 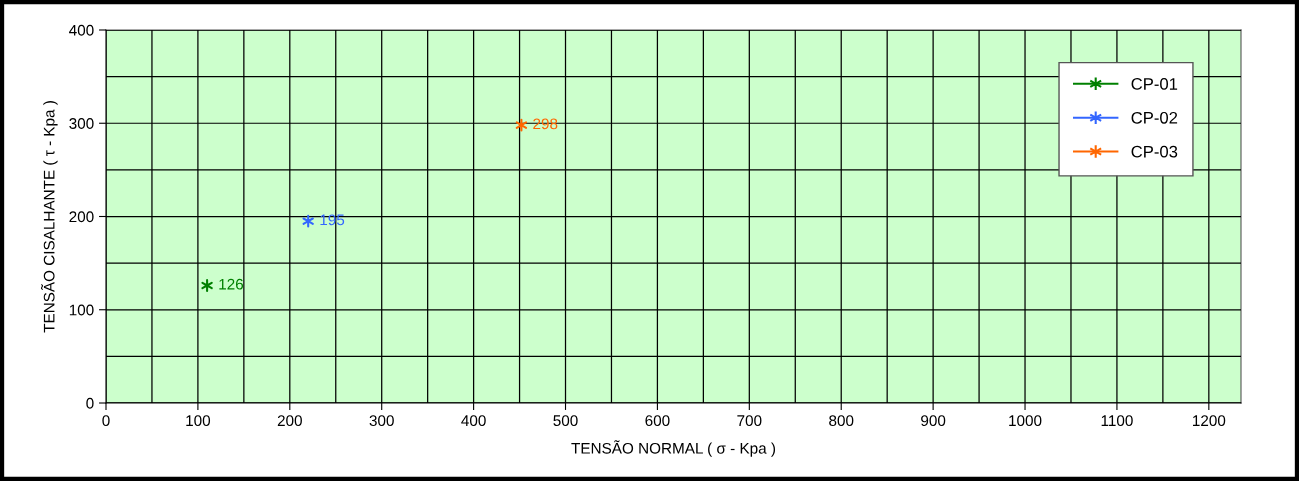 I want to click on y-tick-label: 0, so click(x=90, y=403).